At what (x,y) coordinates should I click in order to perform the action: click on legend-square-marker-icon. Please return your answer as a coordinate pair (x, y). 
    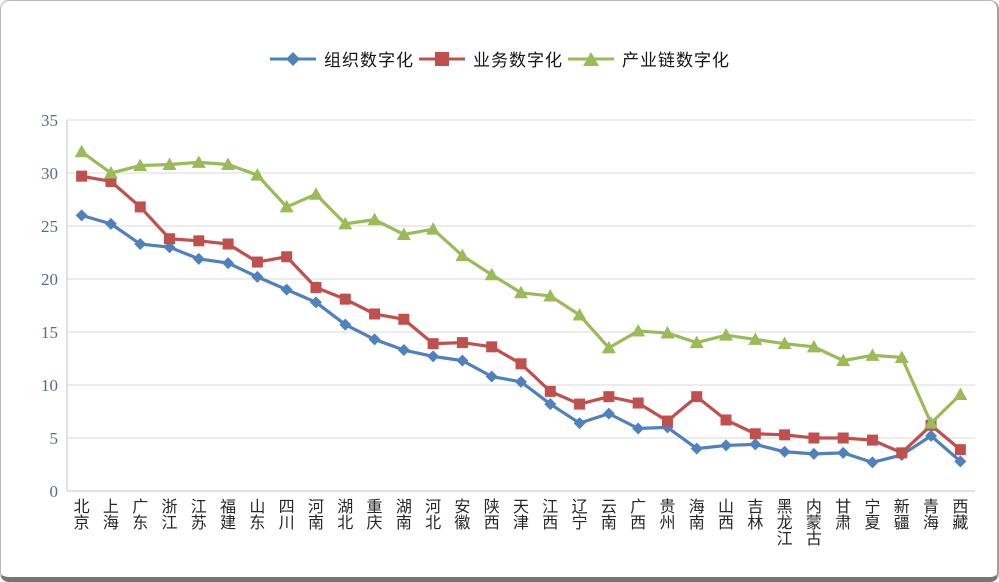
    Looking at the image, I should click on (442, 58).